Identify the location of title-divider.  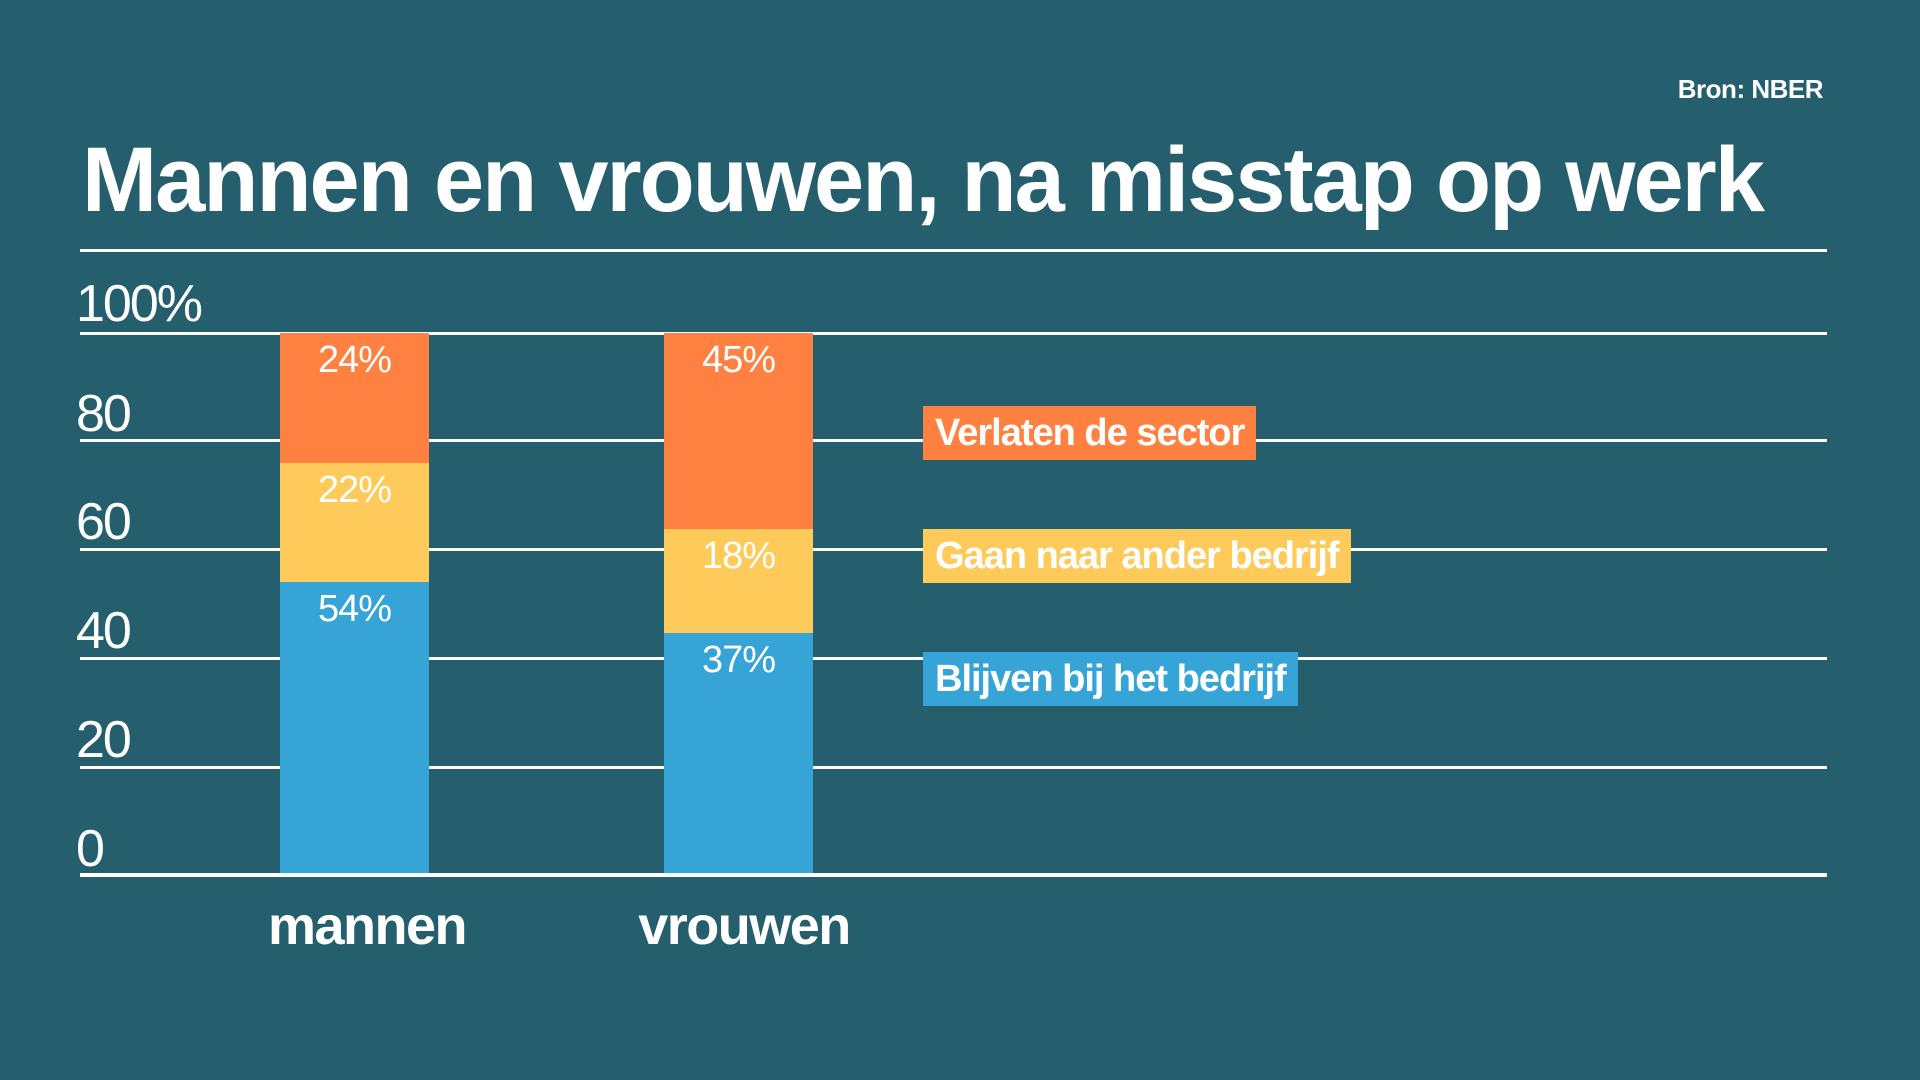
(953, 250).